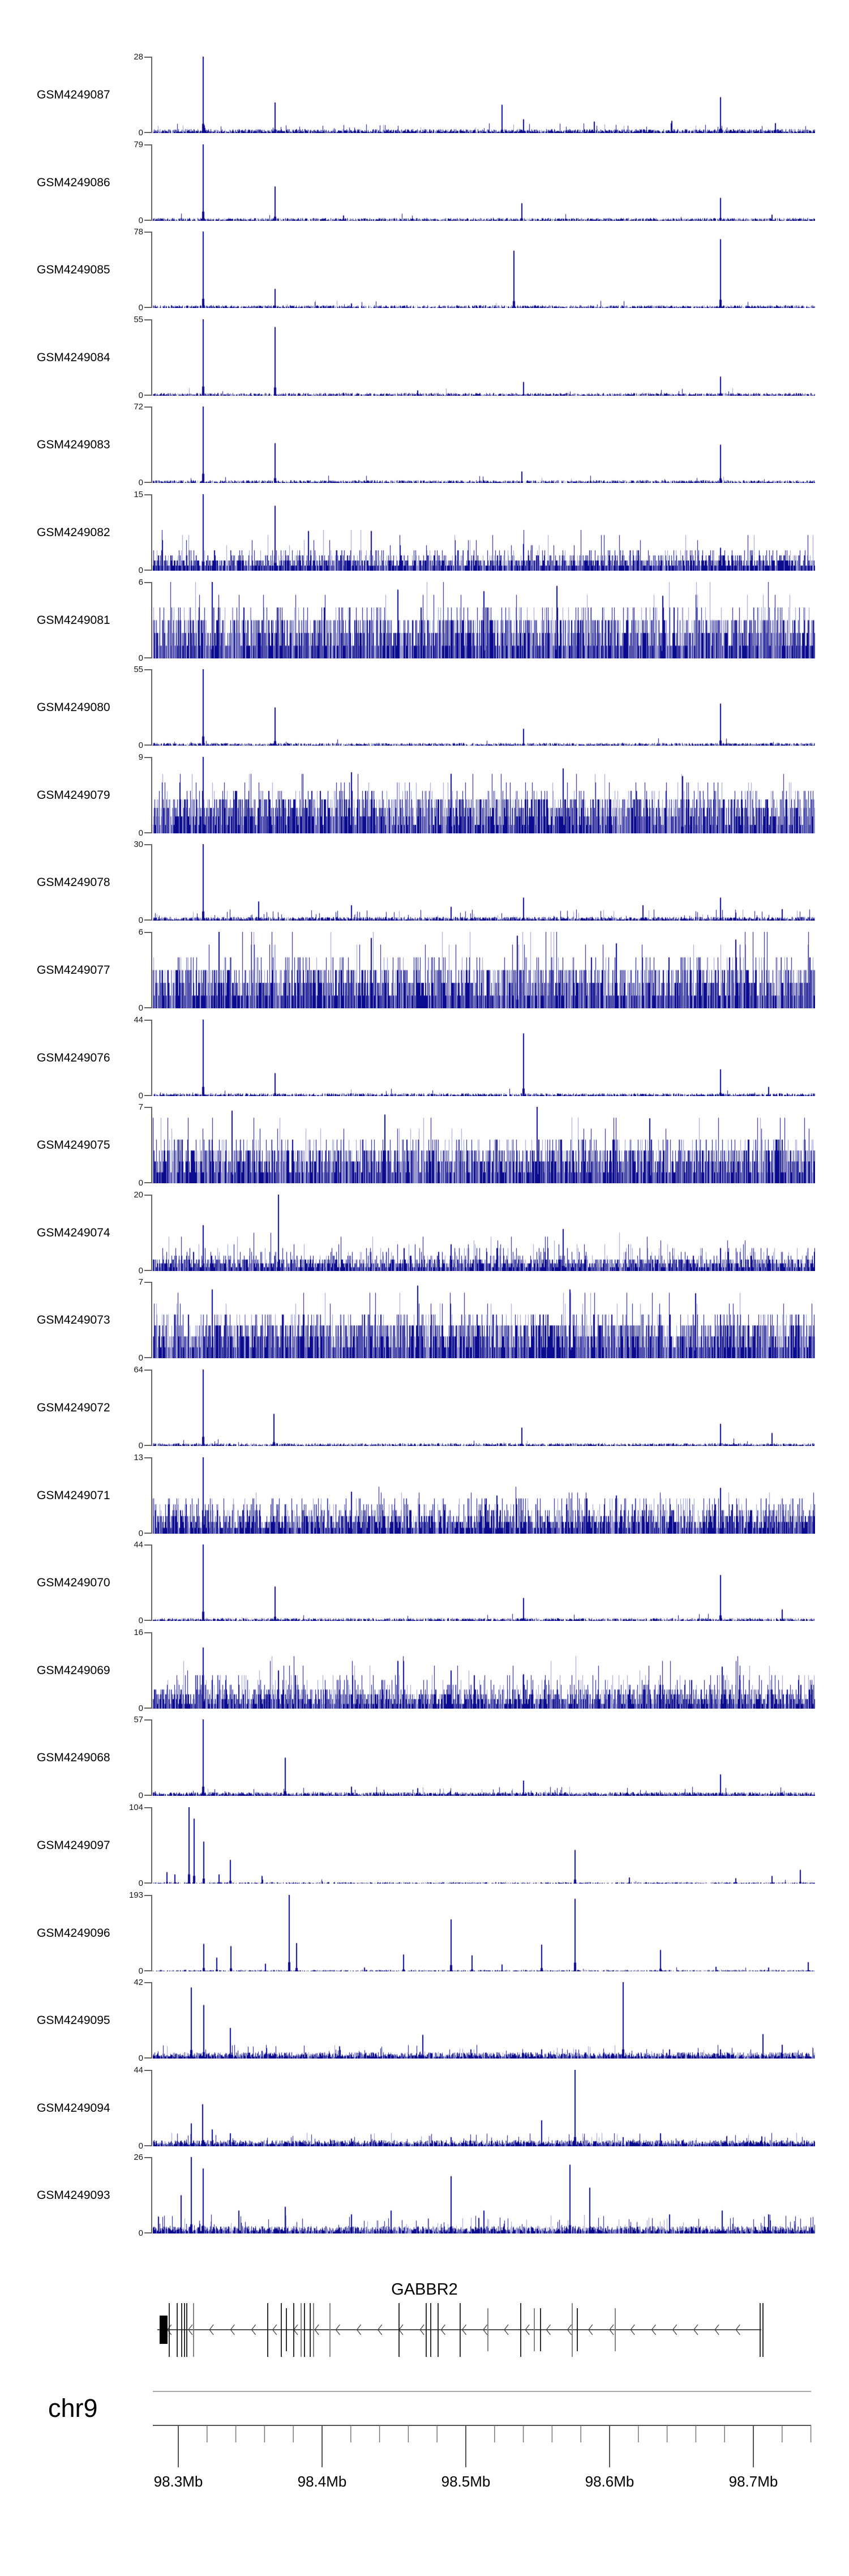 This screenshot has width=849, height=2576. I want to click on track-label: GSM4249072, so click(73, 1407).